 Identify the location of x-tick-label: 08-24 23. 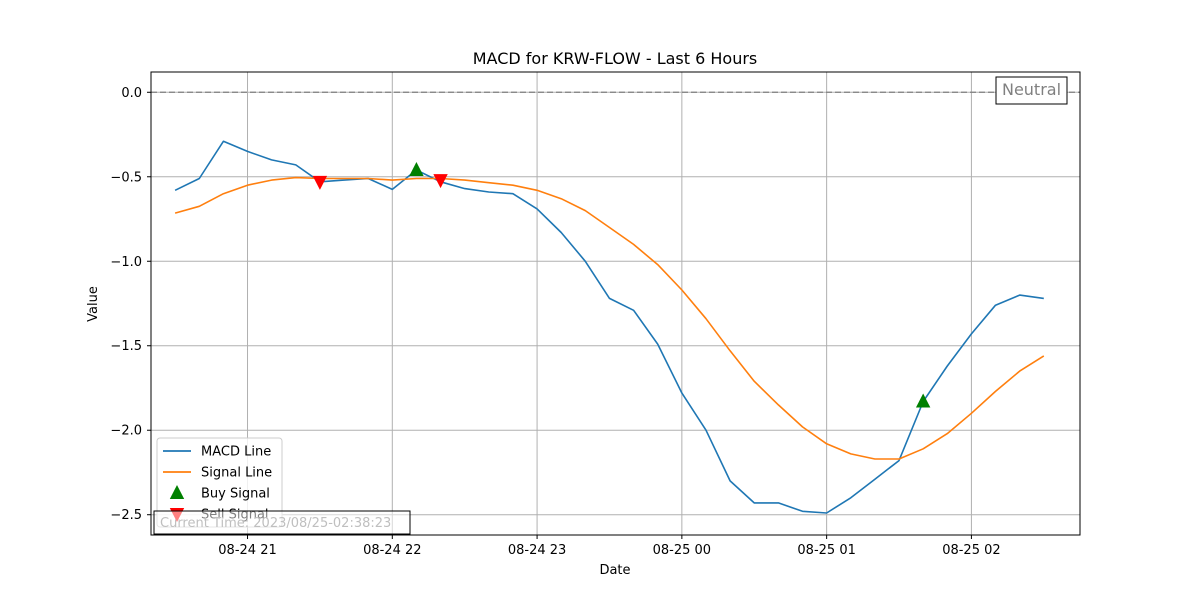
(537, 550).